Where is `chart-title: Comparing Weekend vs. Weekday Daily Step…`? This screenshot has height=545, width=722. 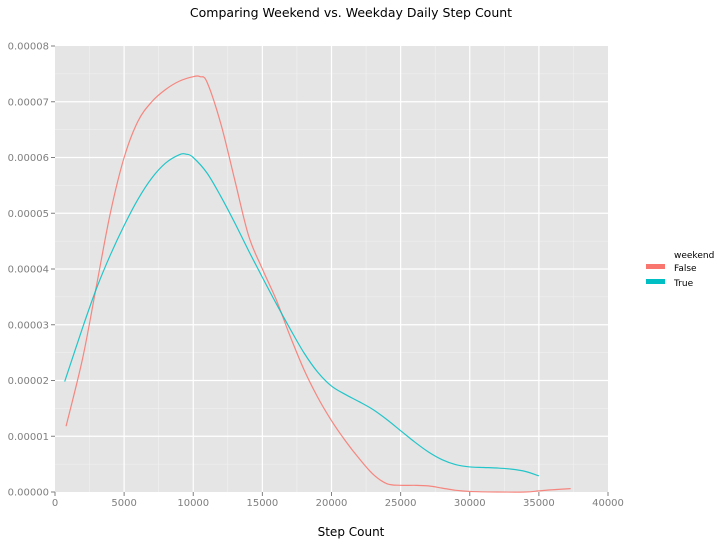 chart-title: Comparing Weekend vs. Weekday Daily Step… is located at coordinates (351, 12).